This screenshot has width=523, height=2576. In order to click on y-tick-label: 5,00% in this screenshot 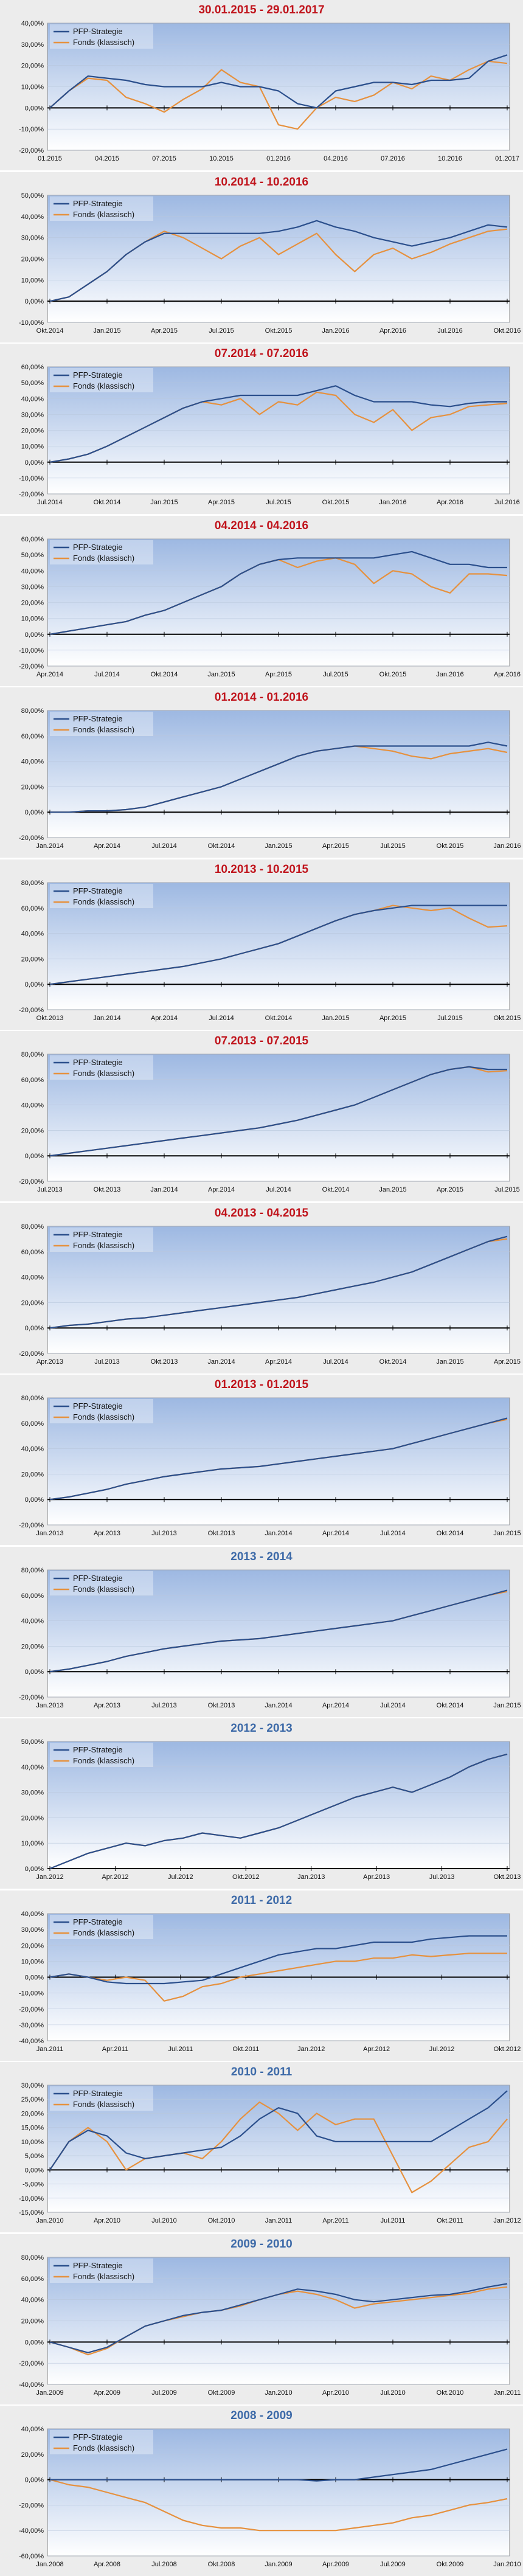, I will do `click(35, 2156)`.